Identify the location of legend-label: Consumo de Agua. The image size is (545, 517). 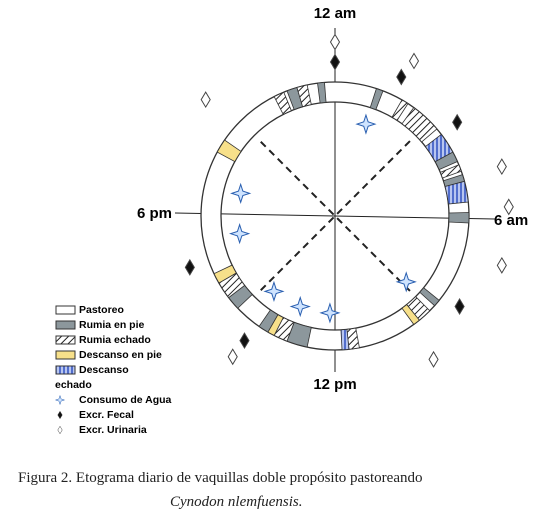
(125, 400).